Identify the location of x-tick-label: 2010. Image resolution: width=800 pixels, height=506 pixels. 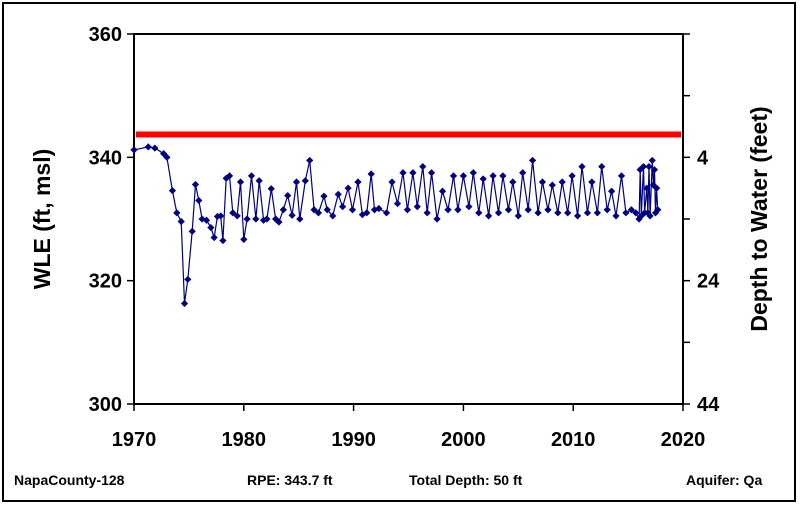
(573, 440).